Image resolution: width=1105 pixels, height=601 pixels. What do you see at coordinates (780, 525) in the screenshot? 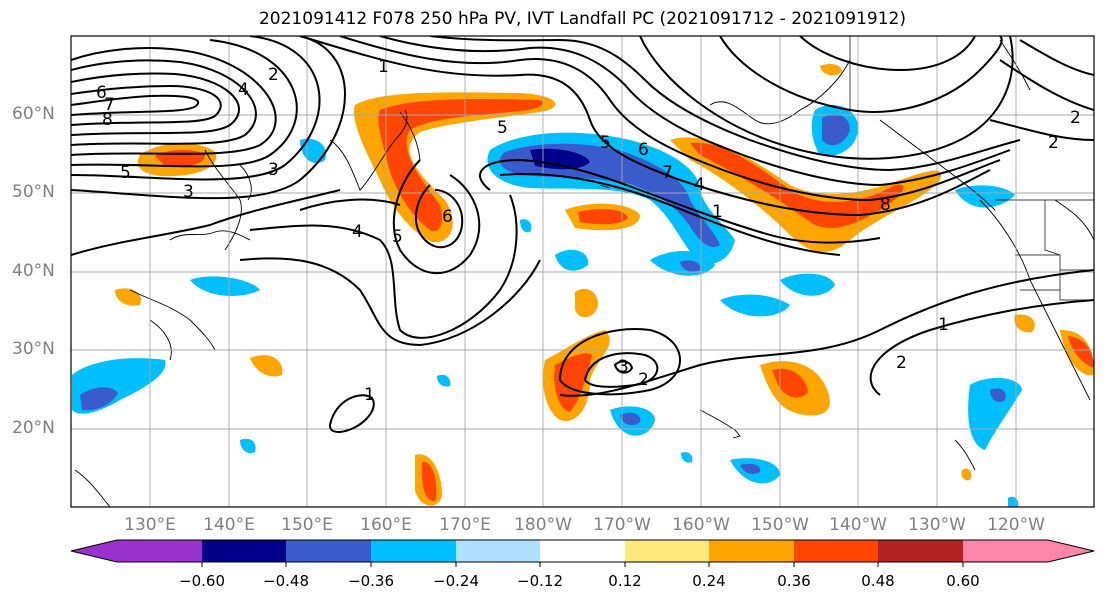
I see `lon-label: 150°W` at bounding box center [780, 525].